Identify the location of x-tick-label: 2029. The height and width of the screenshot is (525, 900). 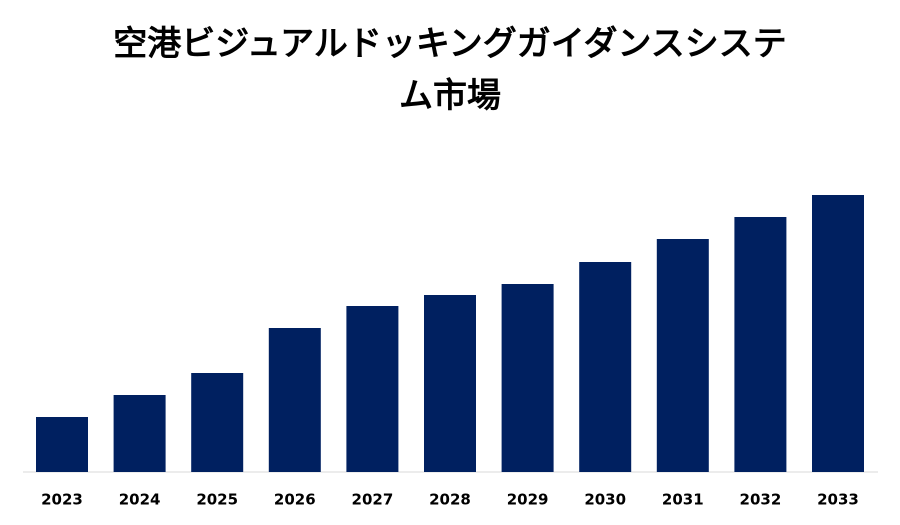
(528, 500).